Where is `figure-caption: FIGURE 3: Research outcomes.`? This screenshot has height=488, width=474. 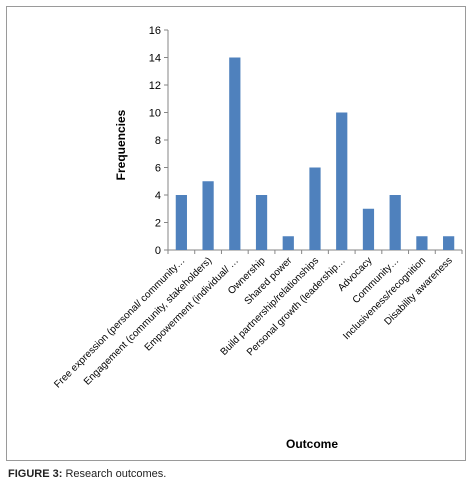 figure-caption: FIGURE 3: Research outcomes. is located at coordinates (87, 474).